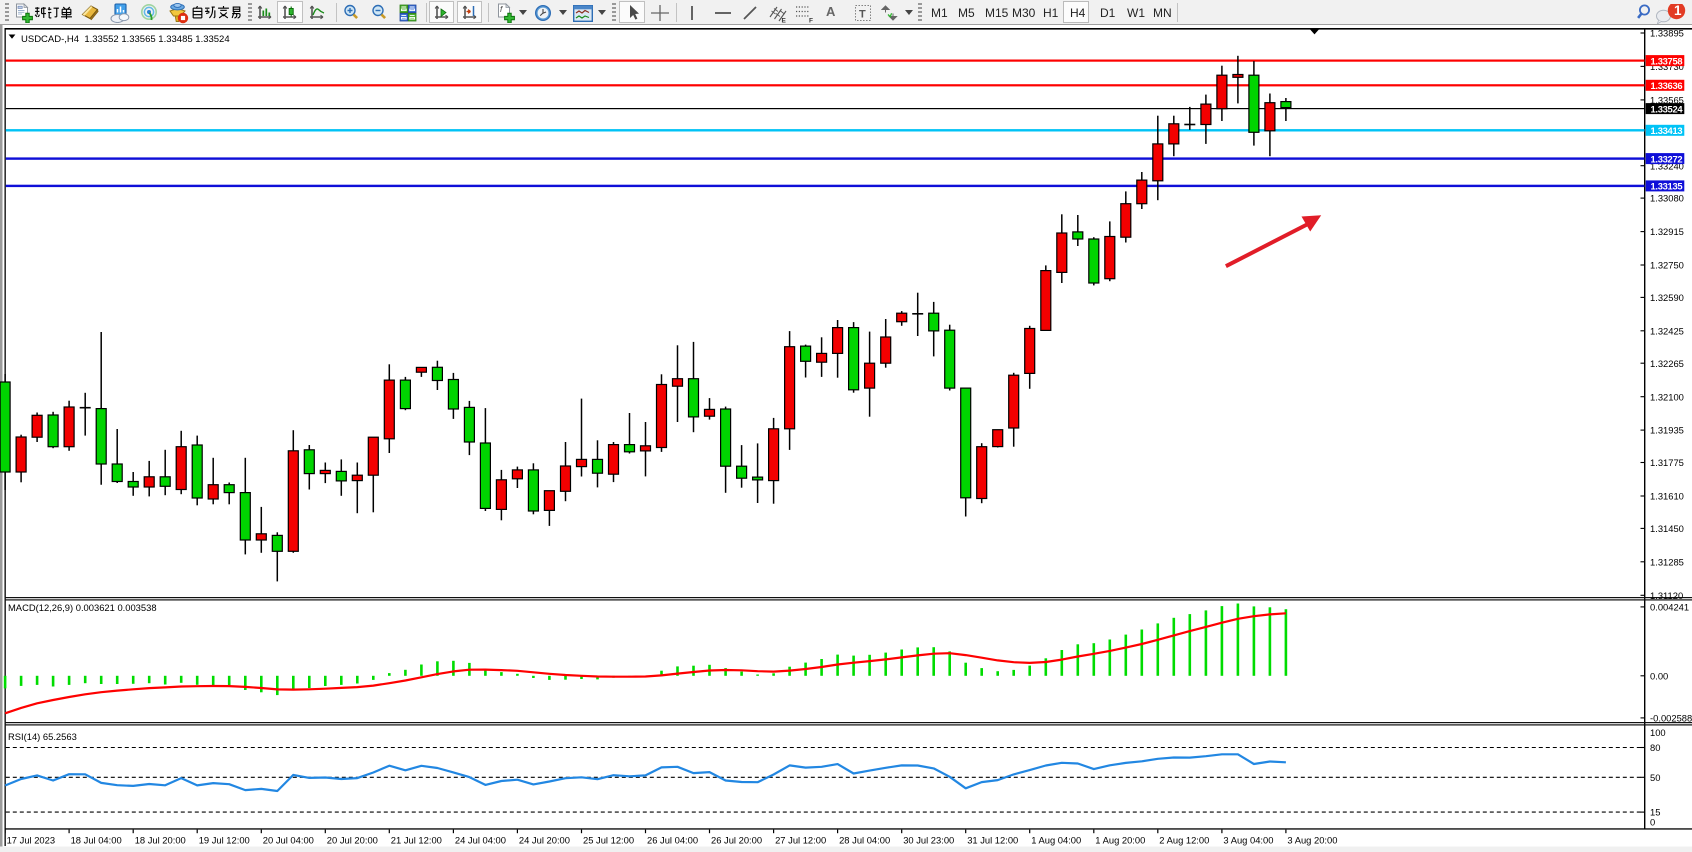 The height and width of the screenshot is (852, 1692). Describe the element at coordinates (1667, 330) in the screenshot. I see `svg-text: 1.32425` at that location.